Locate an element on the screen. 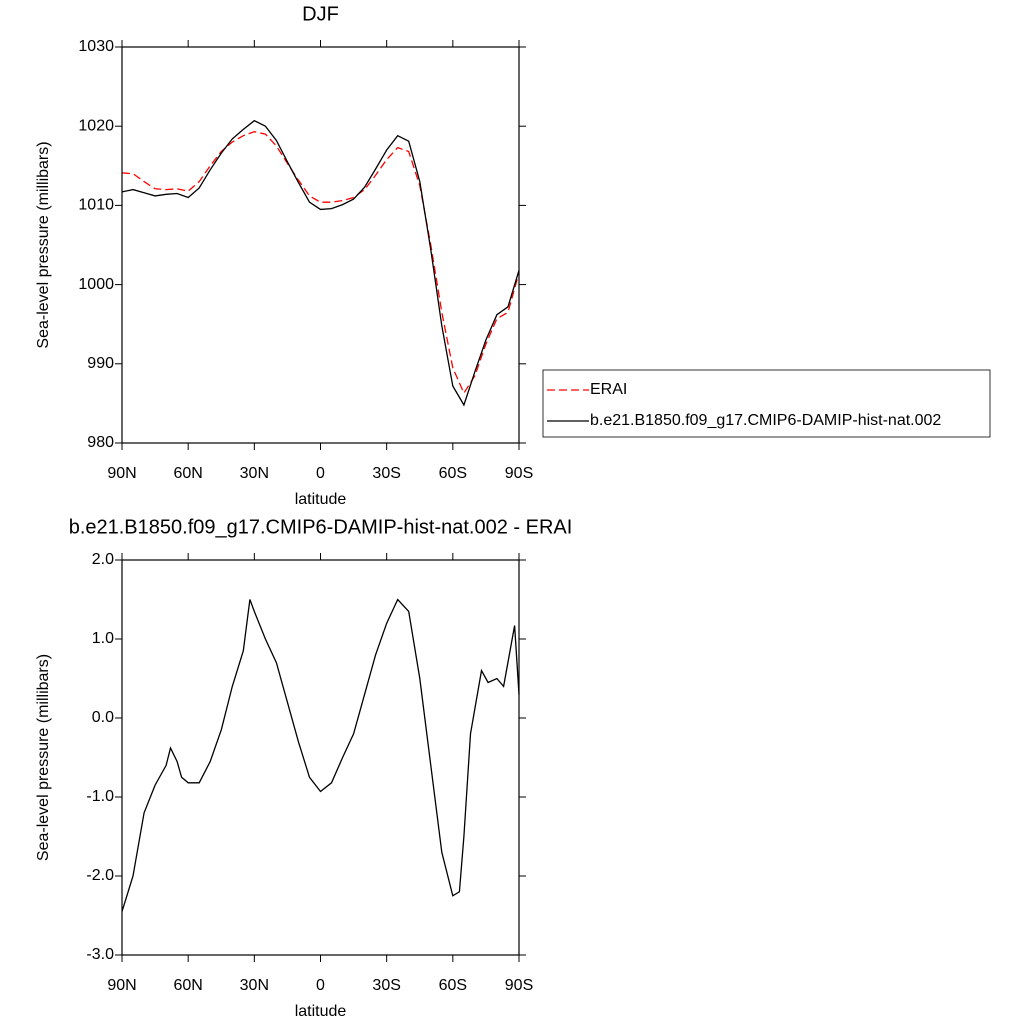 This screenshot has height=1024, width=1024. y-tick-label: 1000 is located at coordinates (96, 284).